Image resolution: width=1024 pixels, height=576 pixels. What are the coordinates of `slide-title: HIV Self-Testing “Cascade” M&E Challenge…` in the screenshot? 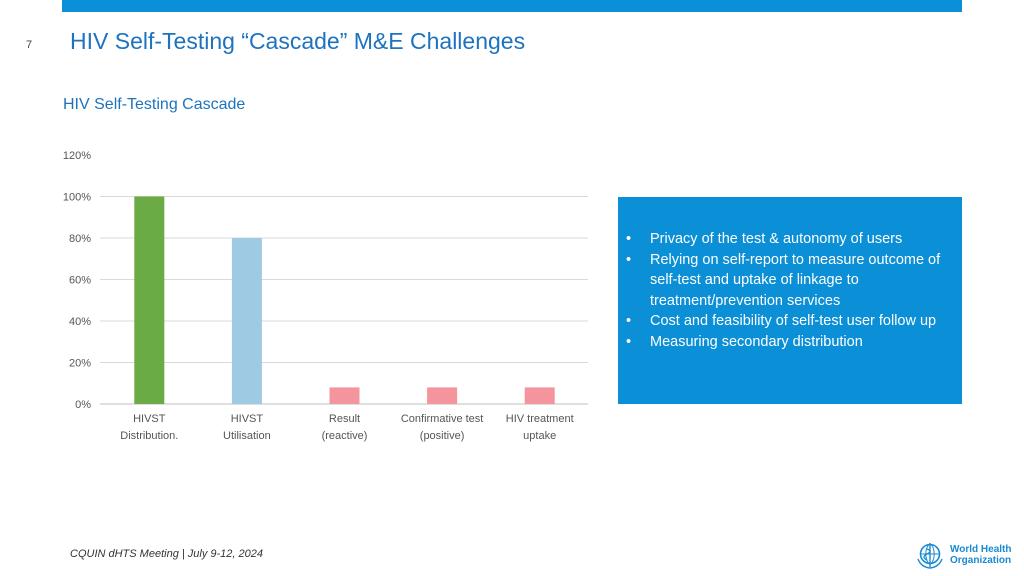 It's located at (298, 41).